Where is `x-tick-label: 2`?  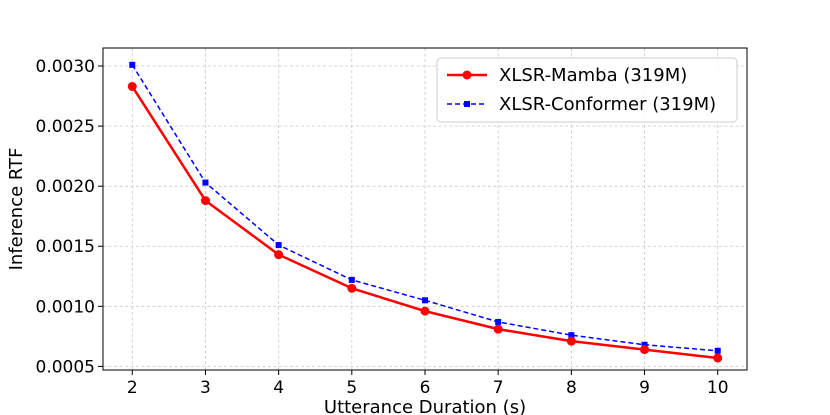
x-tick-label: 2 is located at coordinates (132, 388).